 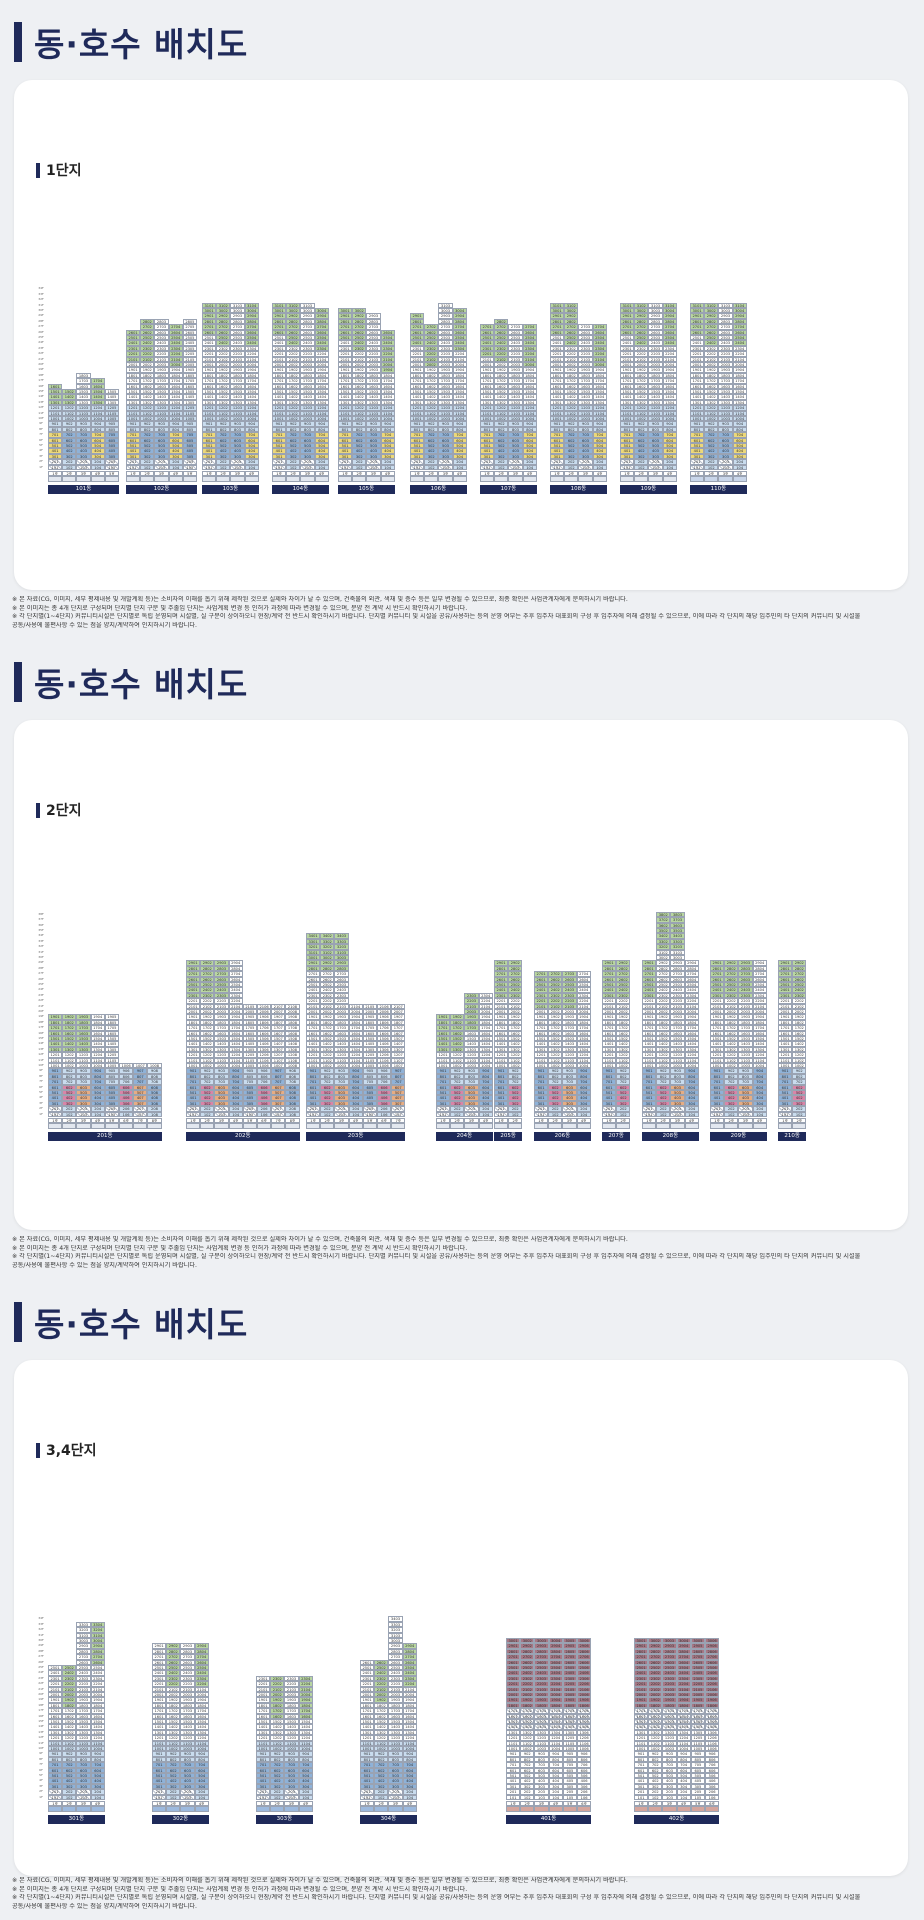 I want to click on page-title: 동·호수 배치도, so click(x=141, y=1322).